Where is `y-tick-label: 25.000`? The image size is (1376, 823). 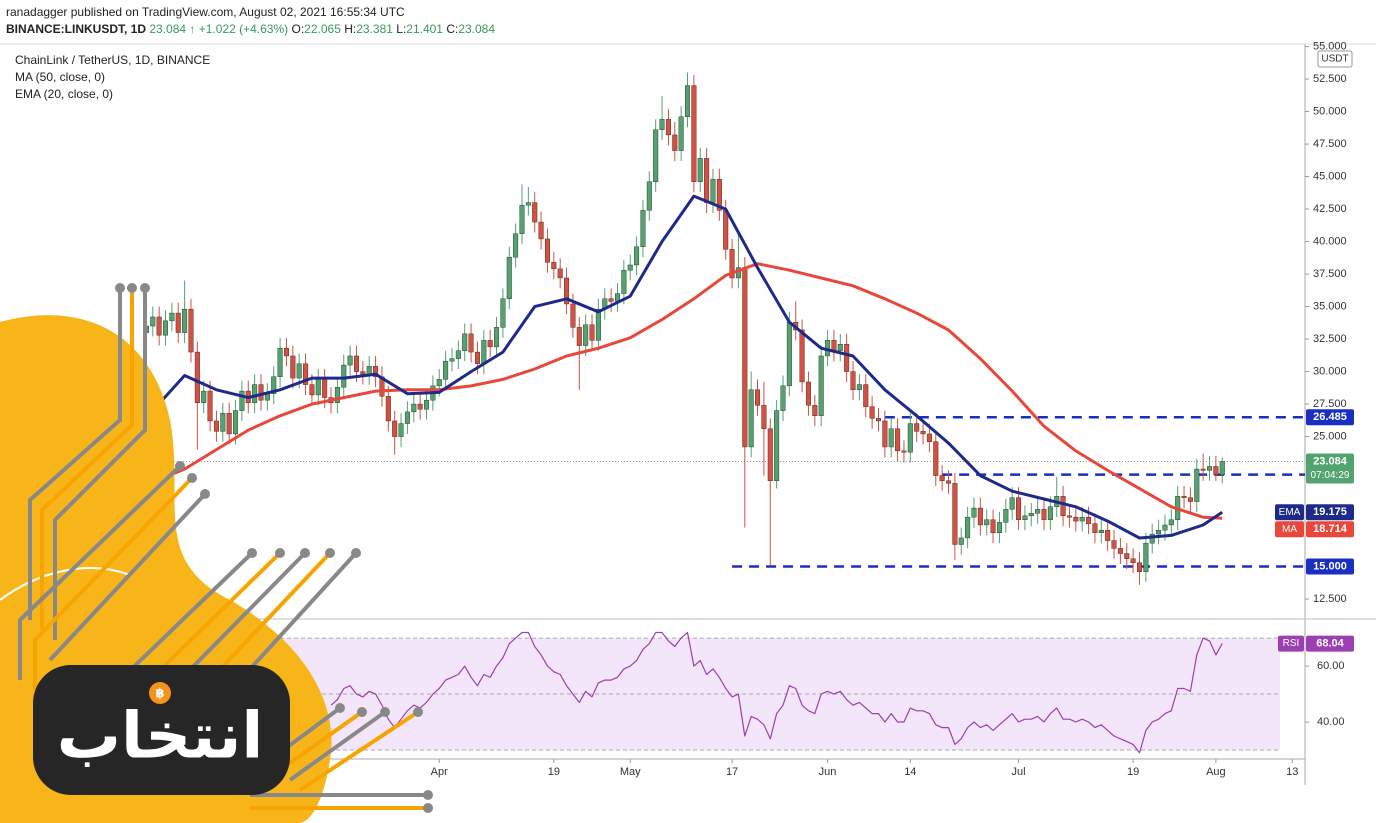
y-tick-label: 25.000 is located at coordinates (1330, 436).